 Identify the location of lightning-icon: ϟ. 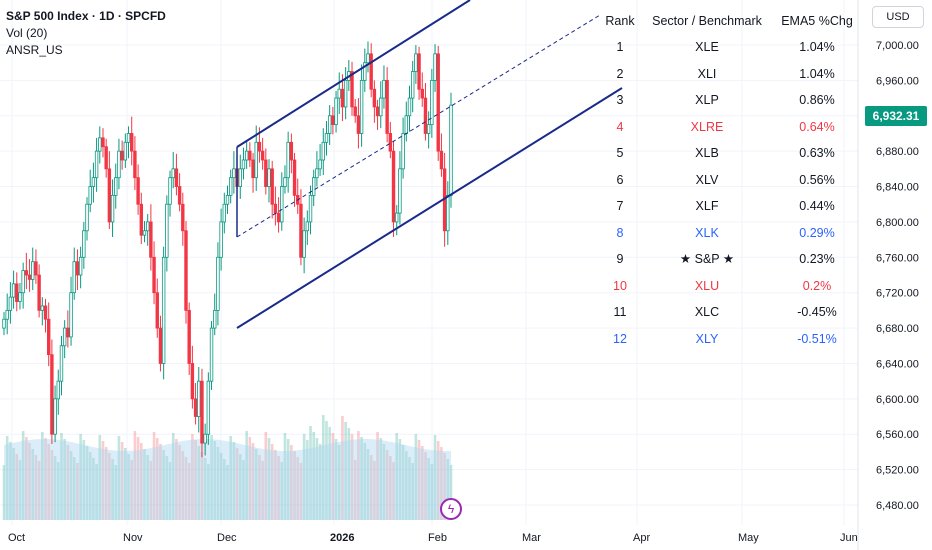
(451, 509).